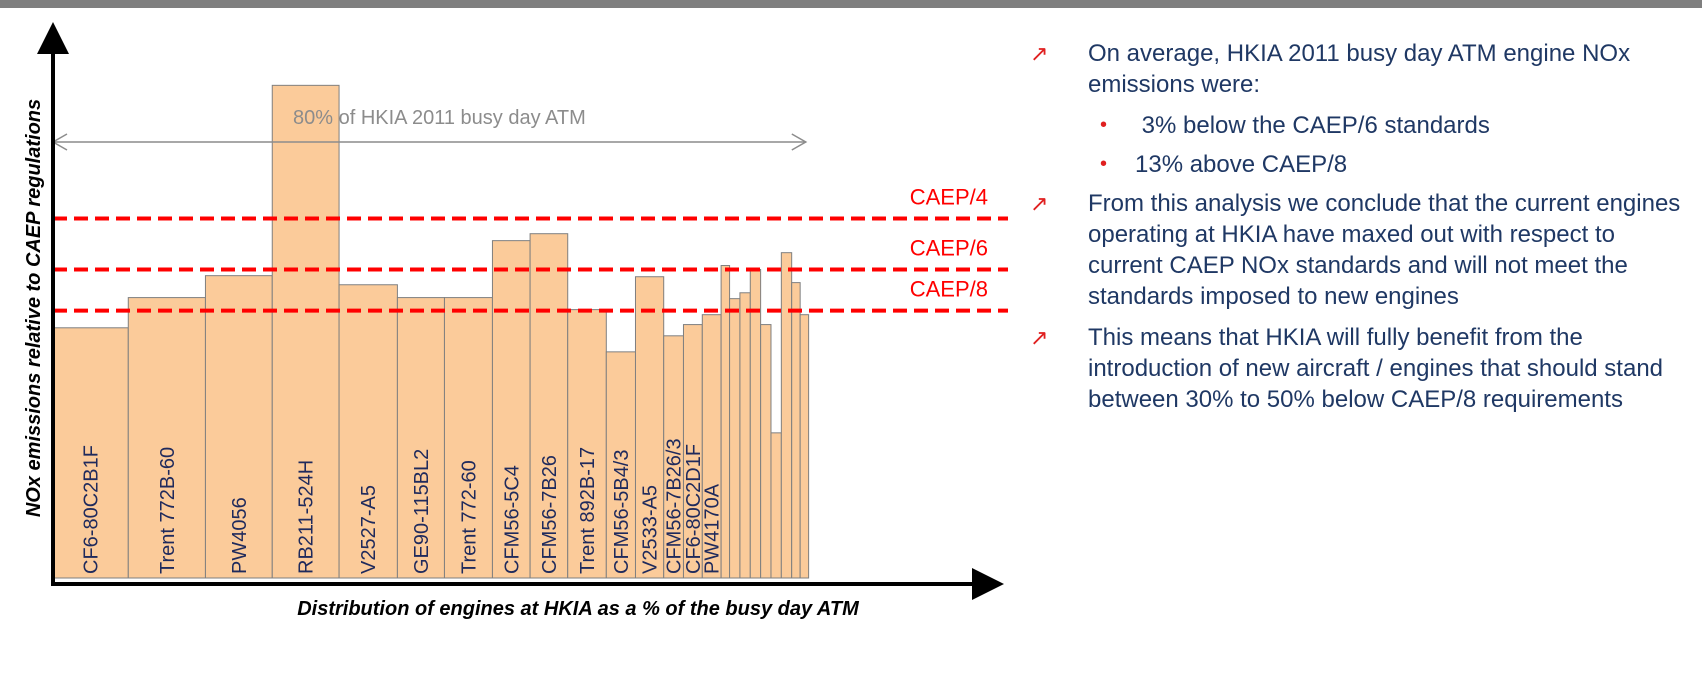  What do you see at coordinates (1312, 125) in the screenshot?
I see `sub-bullet-text: 3% below the CAEP/6 standards` at bounding box center [1312, 125].